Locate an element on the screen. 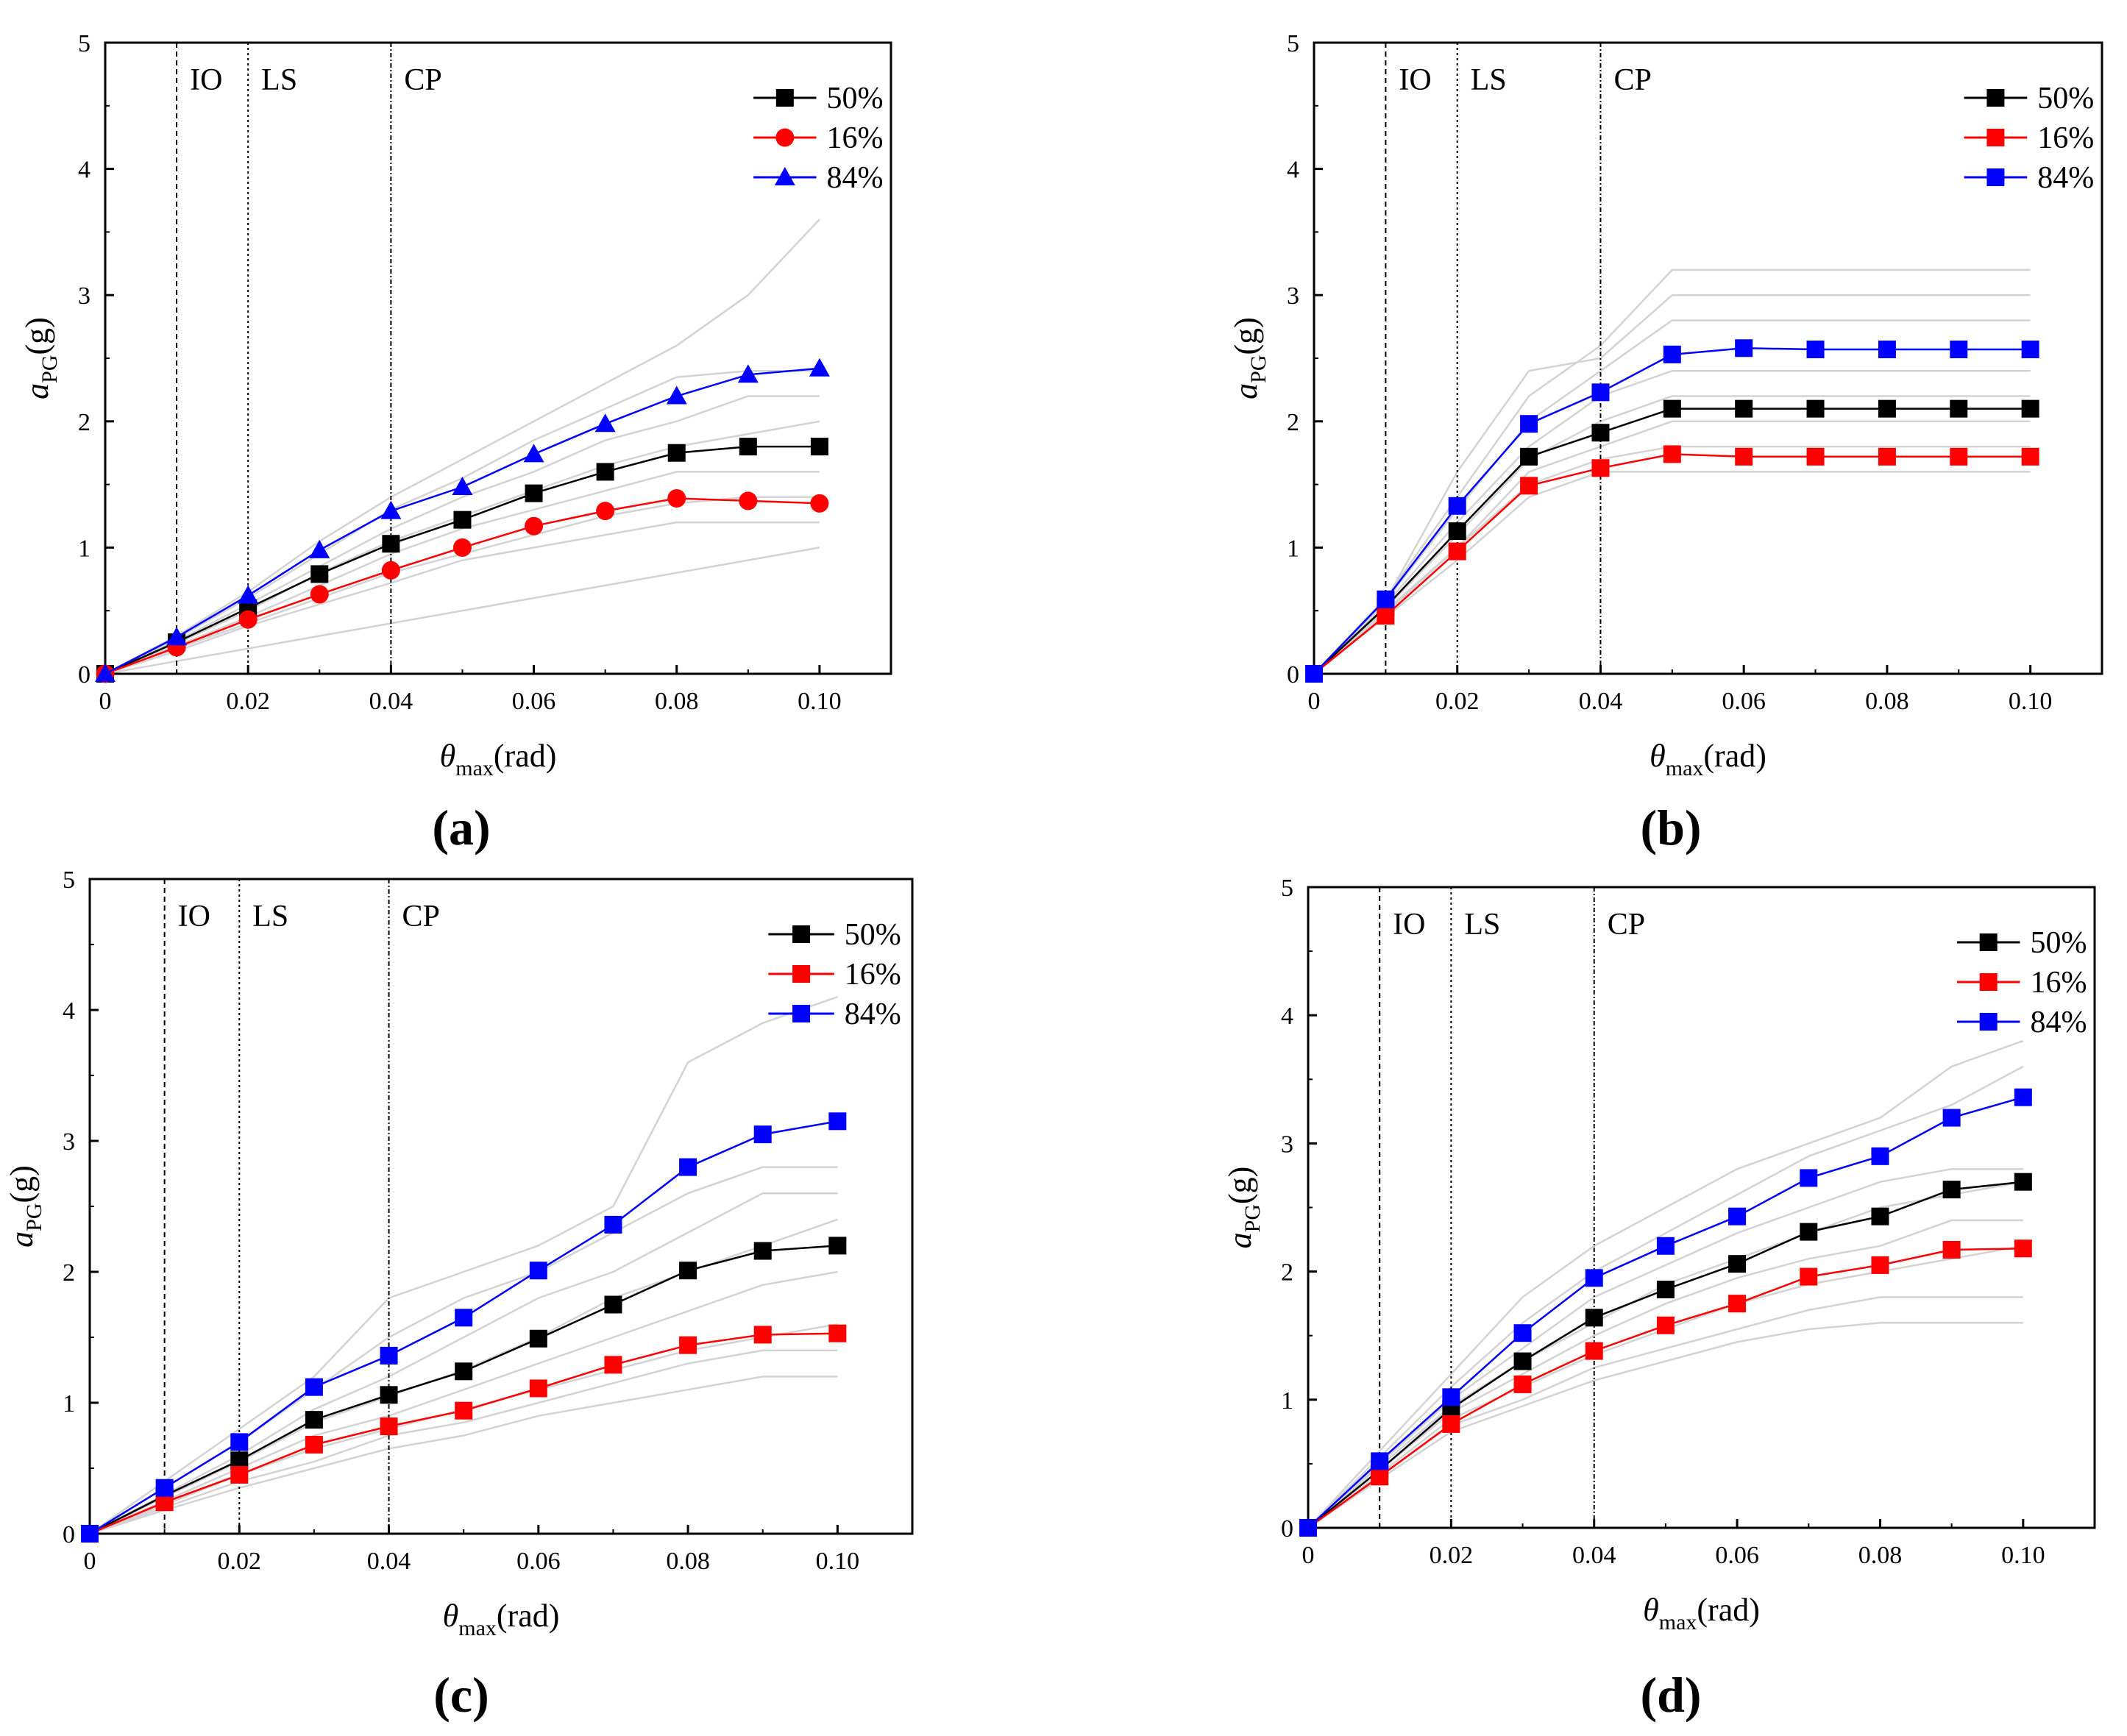 This screenshot has height=1736, width=2127. legend-label: 84% is located at coordinates (873, 1014).